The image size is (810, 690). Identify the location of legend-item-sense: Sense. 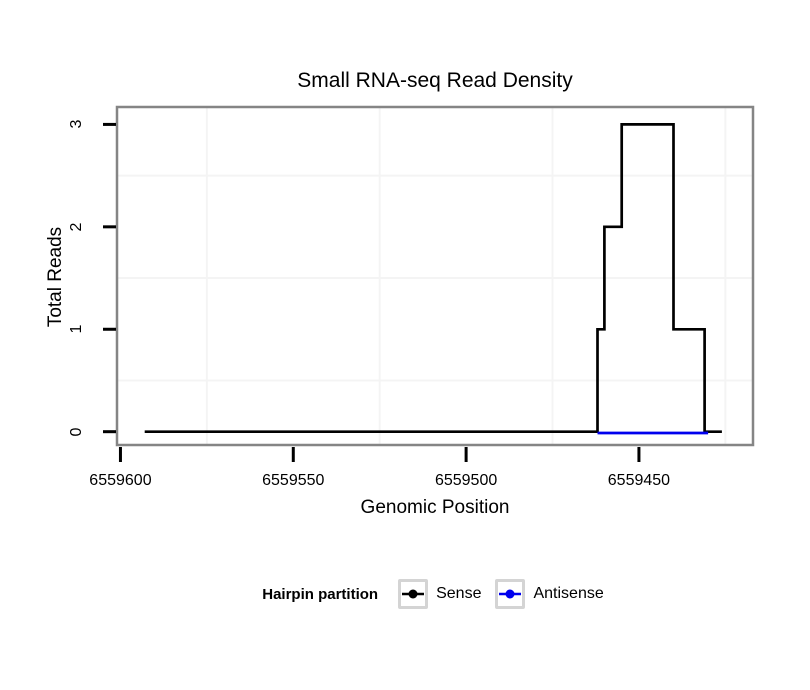
(439, 594).